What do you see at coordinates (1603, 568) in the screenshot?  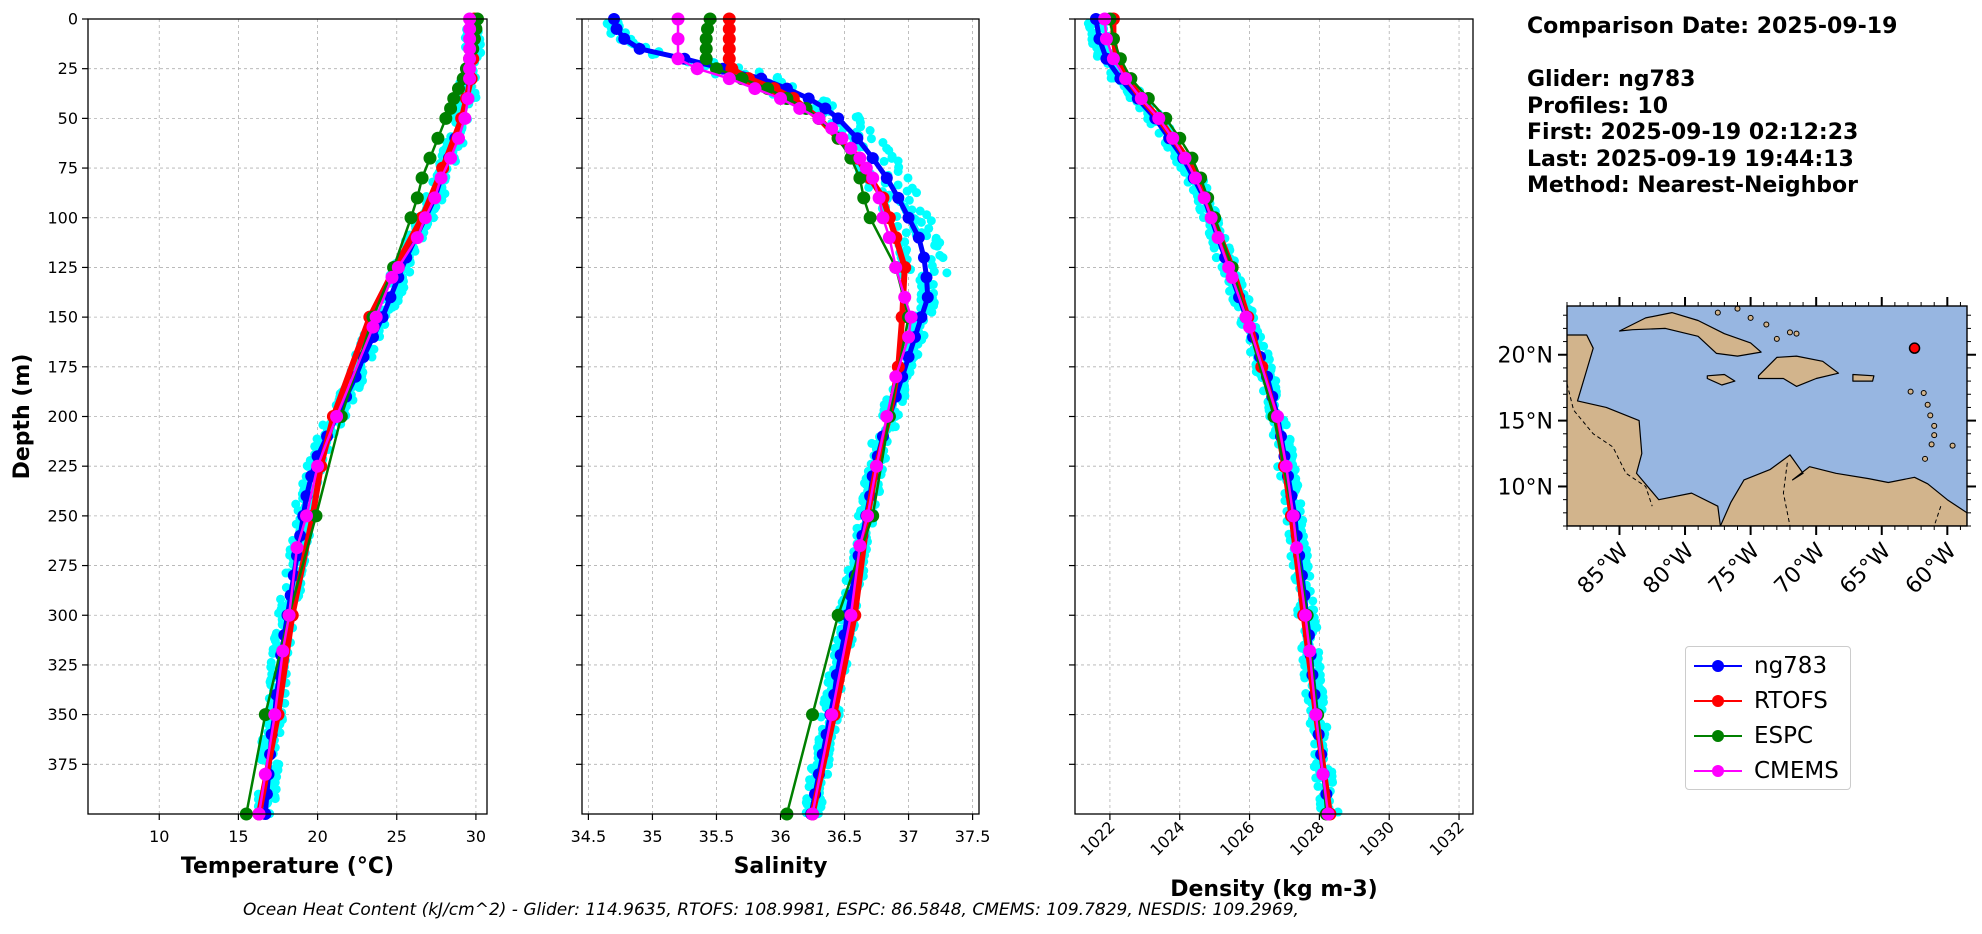 I see `map-lon-label: 85°W` at bounding box center [1603, 568].